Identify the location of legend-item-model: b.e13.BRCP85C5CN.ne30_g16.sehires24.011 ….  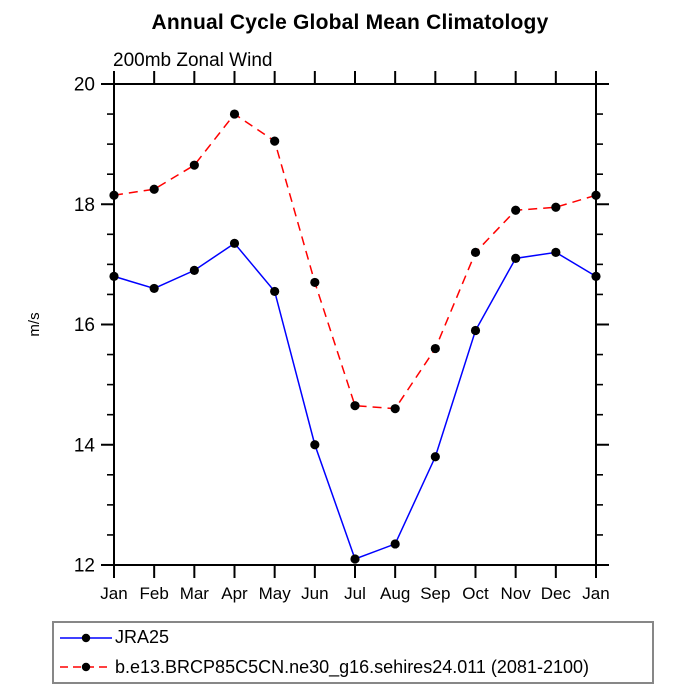
(355, 668).